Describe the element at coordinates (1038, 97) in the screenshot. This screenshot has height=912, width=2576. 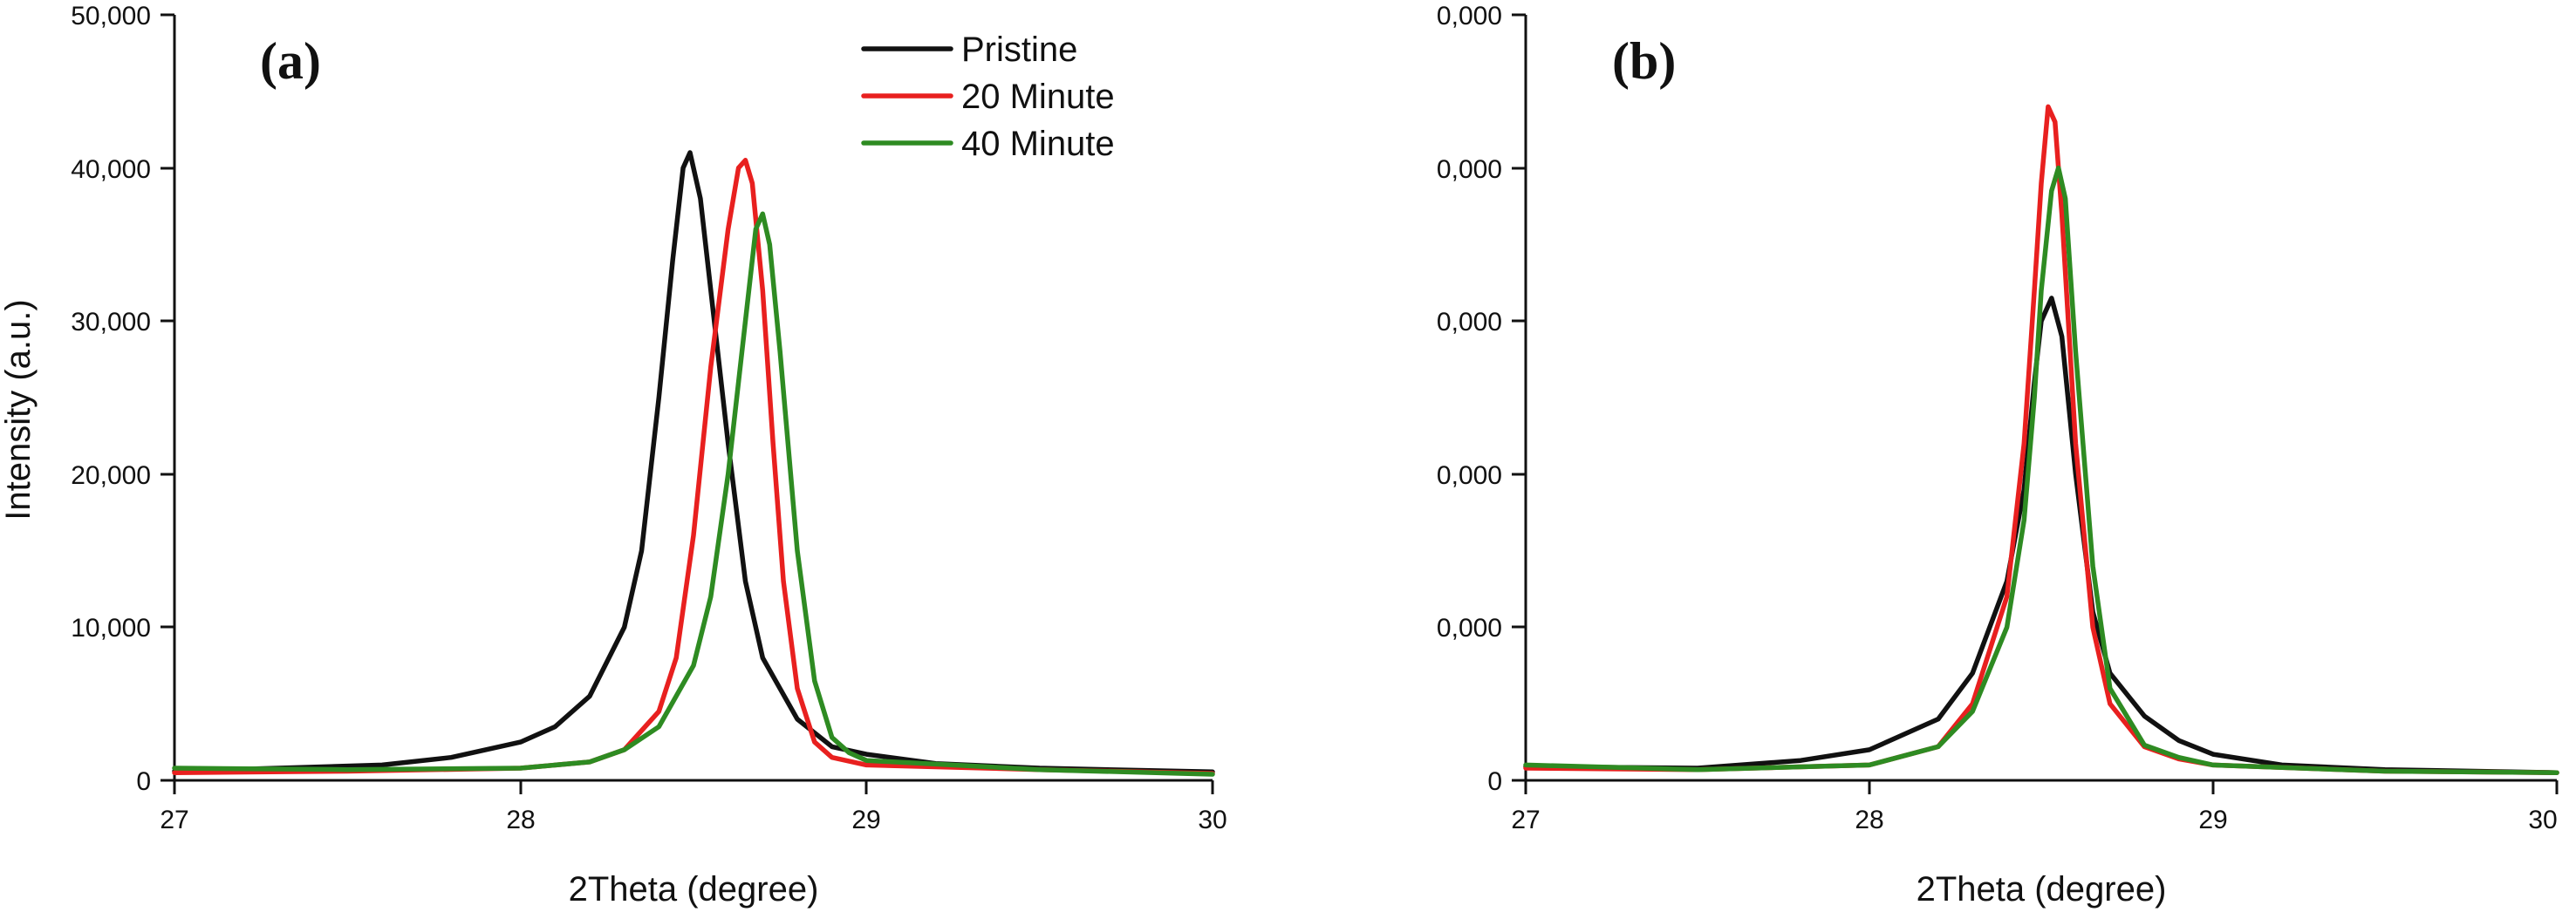
I see `legend-label-20-minute: 20 Minute` at that location.